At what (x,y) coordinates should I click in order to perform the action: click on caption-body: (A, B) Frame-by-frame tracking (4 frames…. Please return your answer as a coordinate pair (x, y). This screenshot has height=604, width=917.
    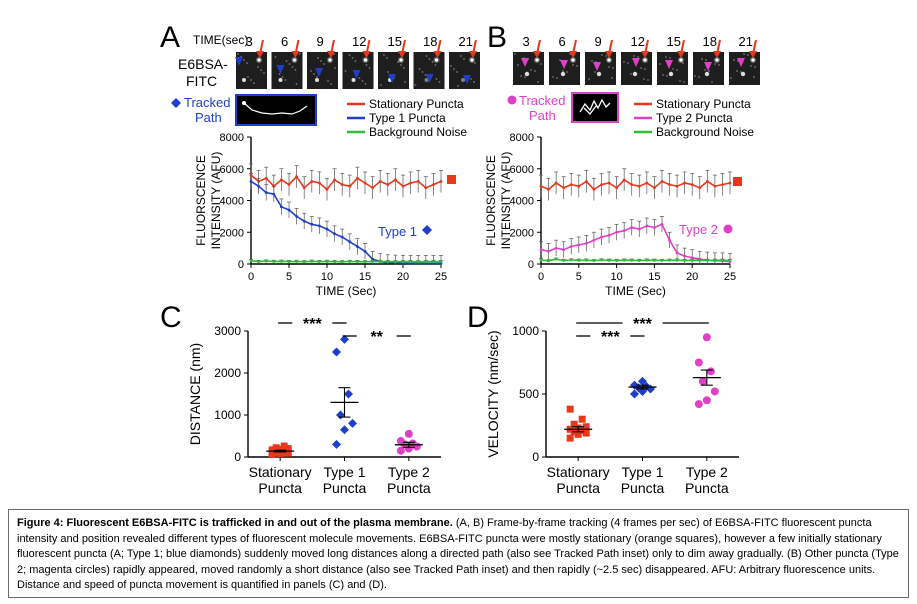
    Looking at the image, I should click on (458, 554).